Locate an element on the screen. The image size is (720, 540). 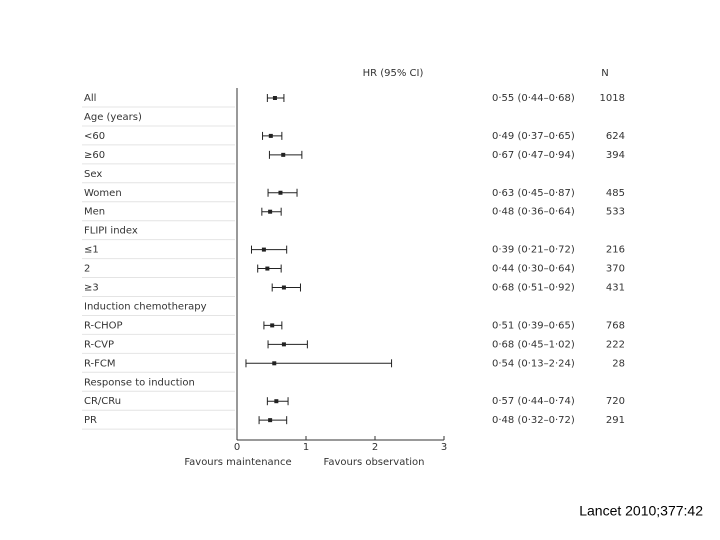
n-label: 1018 is located at coordinates (612, 98).